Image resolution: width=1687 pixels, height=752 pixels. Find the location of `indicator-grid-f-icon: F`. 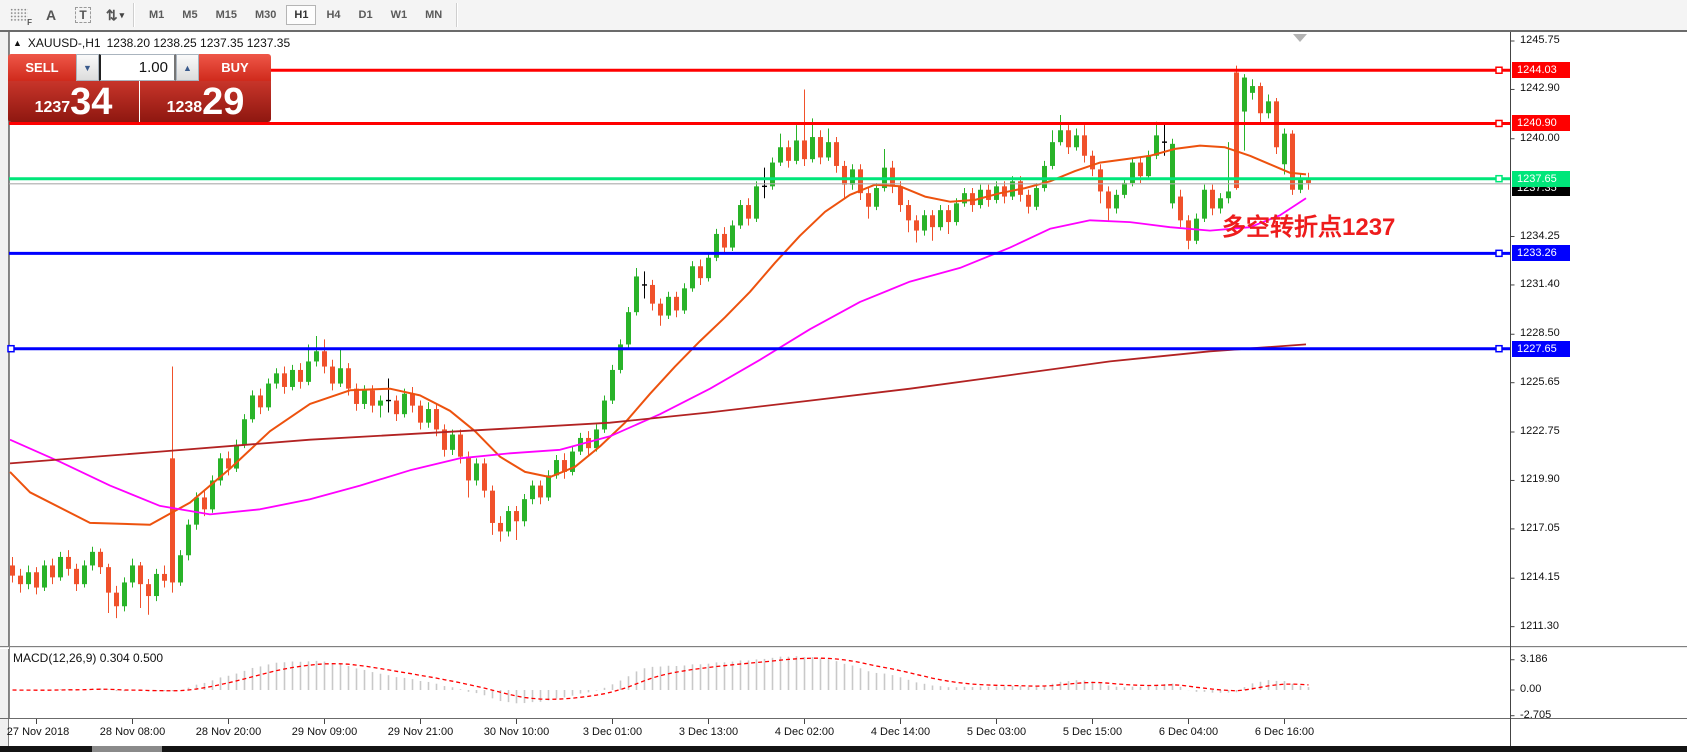

indicator-grid-f-icon: F is located at coordinates (19, 15).